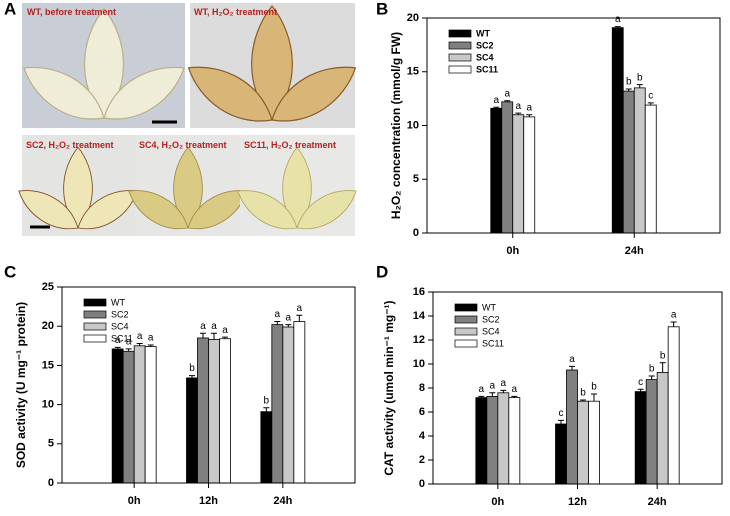  I want to click on x-tick-label: 12h, so click(577, 502).